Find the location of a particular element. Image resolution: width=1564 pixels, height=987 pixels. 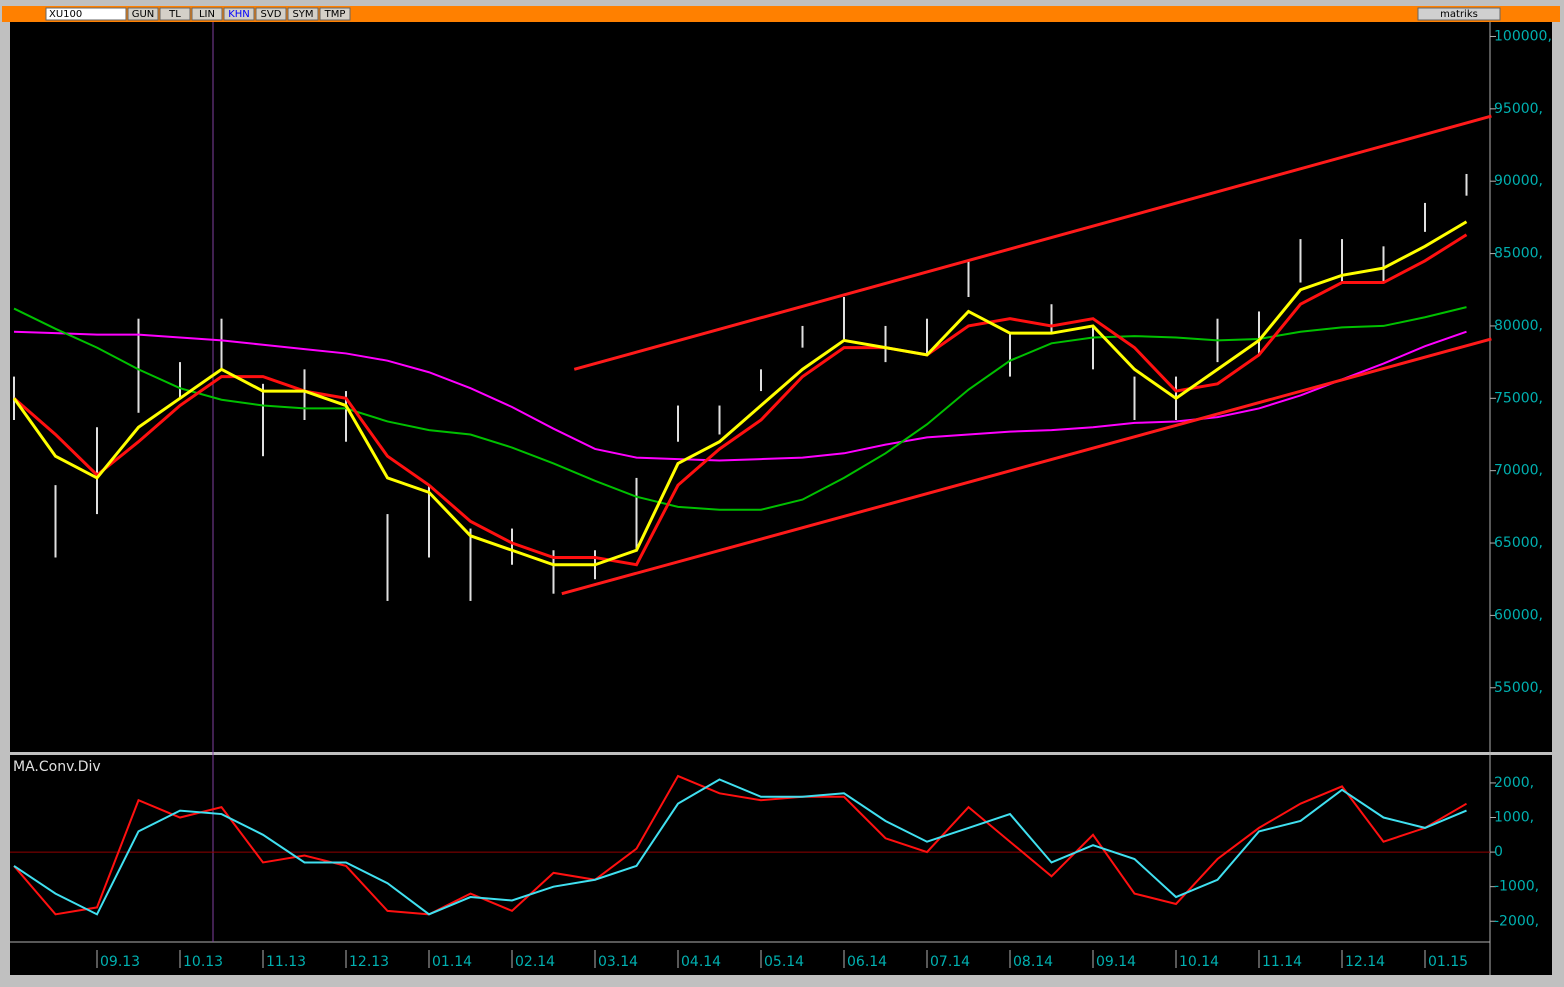

y-tick-label: -1000, is located at coordinates (1516, 887).